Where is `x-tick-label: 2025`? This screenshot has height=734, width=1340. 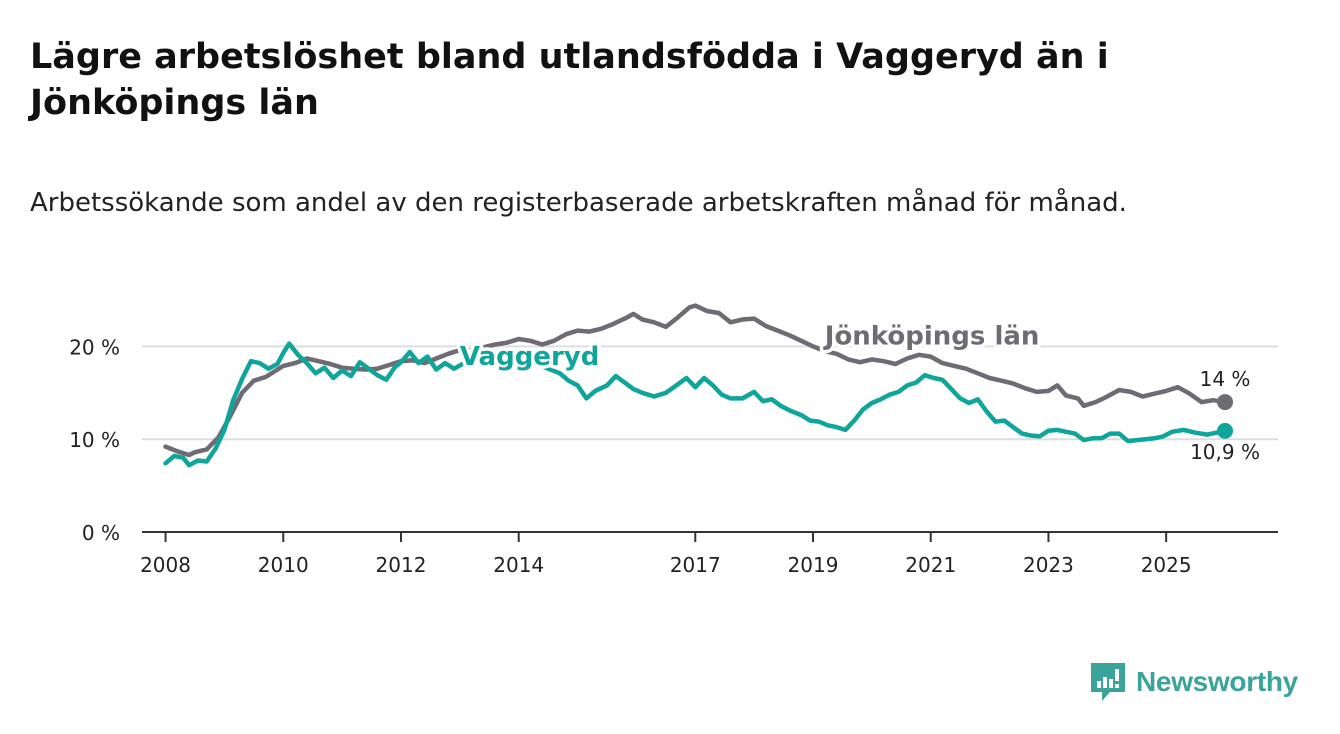
x-tick-label: 2025 is located at coordinates (1166, 565).